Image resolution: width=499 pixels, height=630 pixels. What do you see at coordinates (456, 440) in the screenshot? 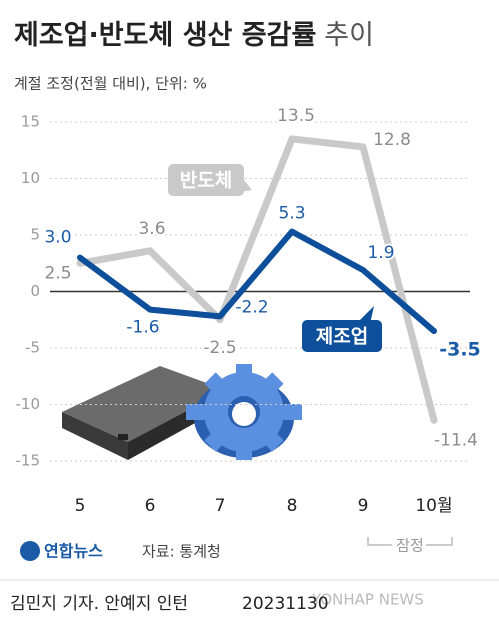
I see `value-label: -11.4` at bounding box center [456, 440].